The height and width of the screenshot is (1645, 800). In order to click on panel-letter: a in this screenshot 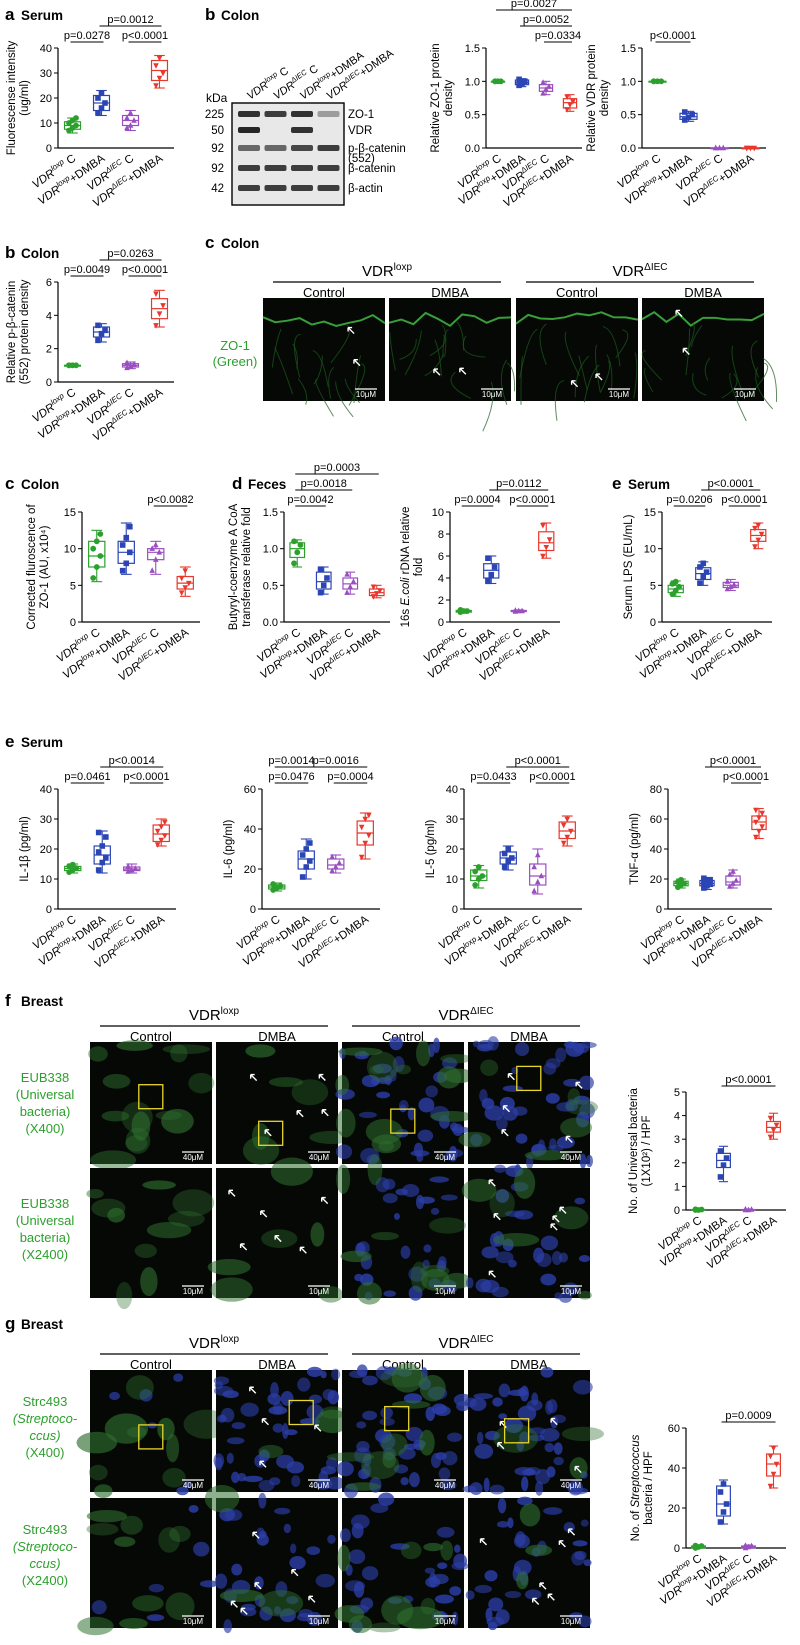, I will do `click(10, 14)`.